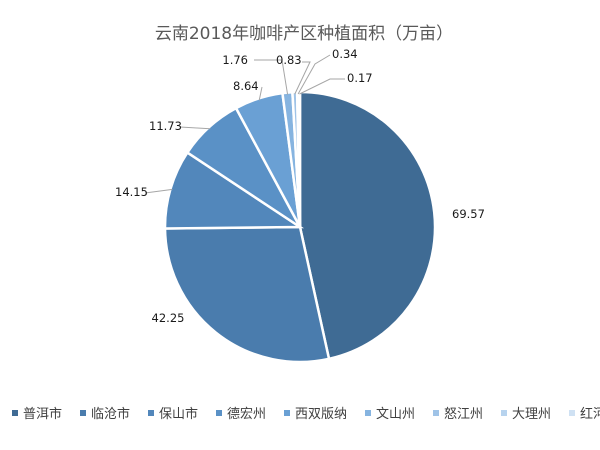  Describe the element at coordinates (395, 414) in the screenshot. I see `legend-label-6: 文山州` at that location.